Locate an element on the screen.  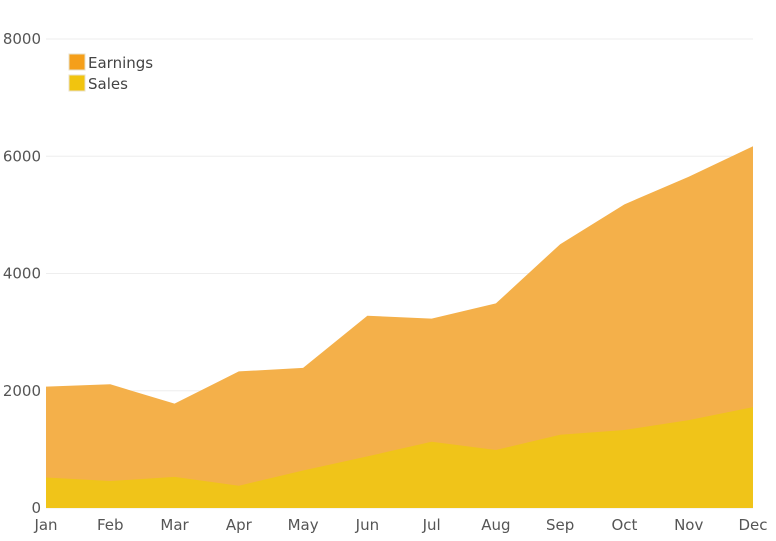
x-tick-label: Jul is located at coordinates (431, 525).